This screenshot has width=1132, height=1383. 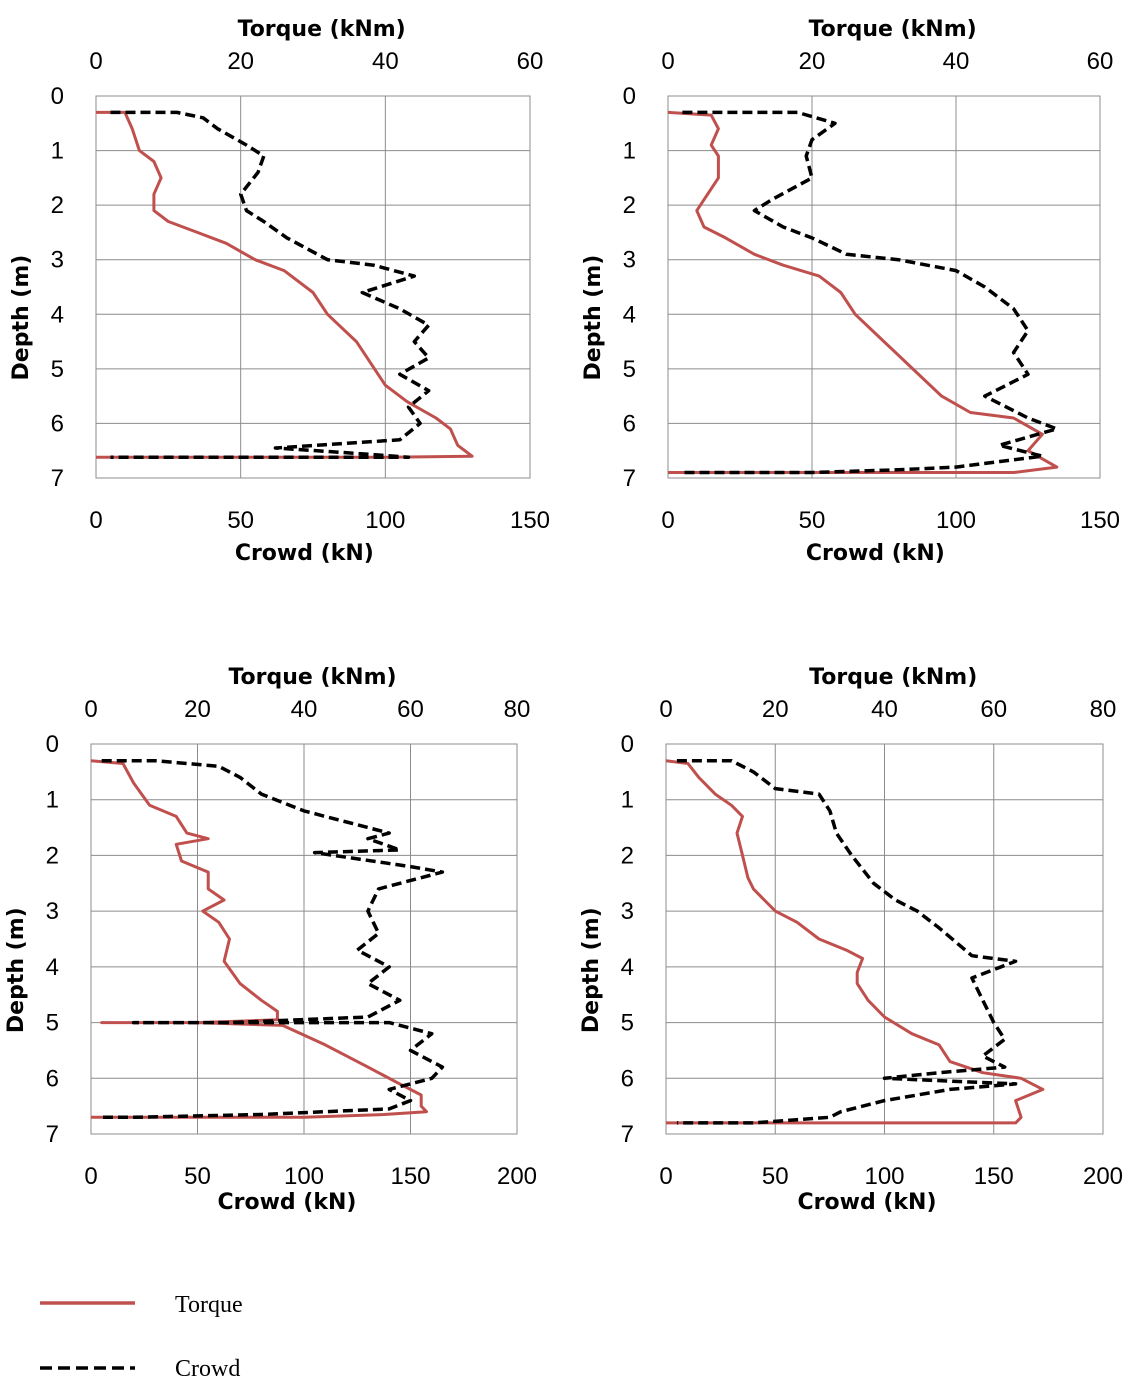 What do you see at coordinates (141, 1337) in the screenshot?
I see `legend: Torque Crowd` at bounding box center [141, 1337].